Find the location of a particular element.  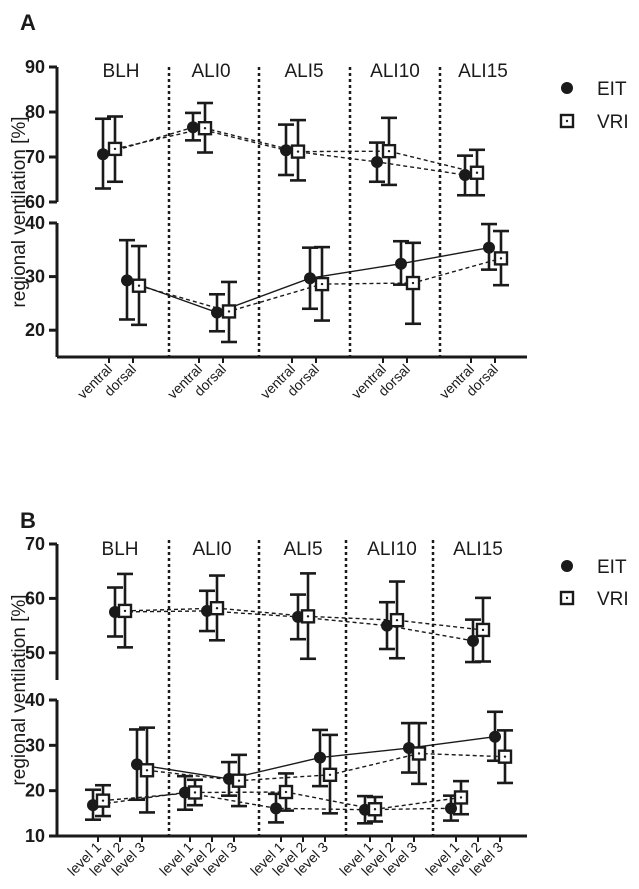

y-tick-label: 80 is located at coordinates (35, 112).